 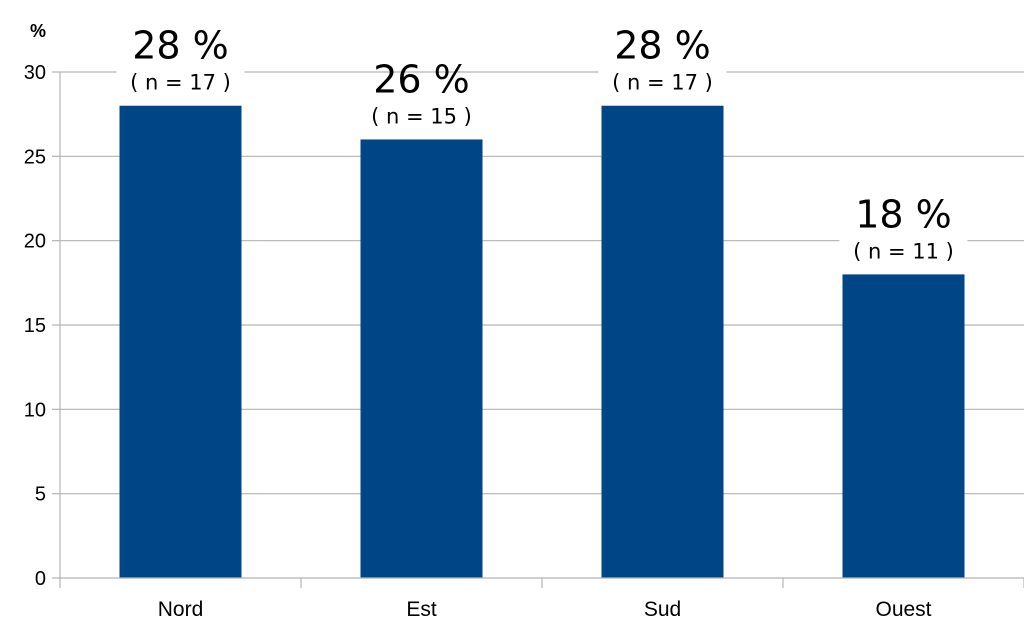 I want to click on bar-est, so click(x=421, y=358).